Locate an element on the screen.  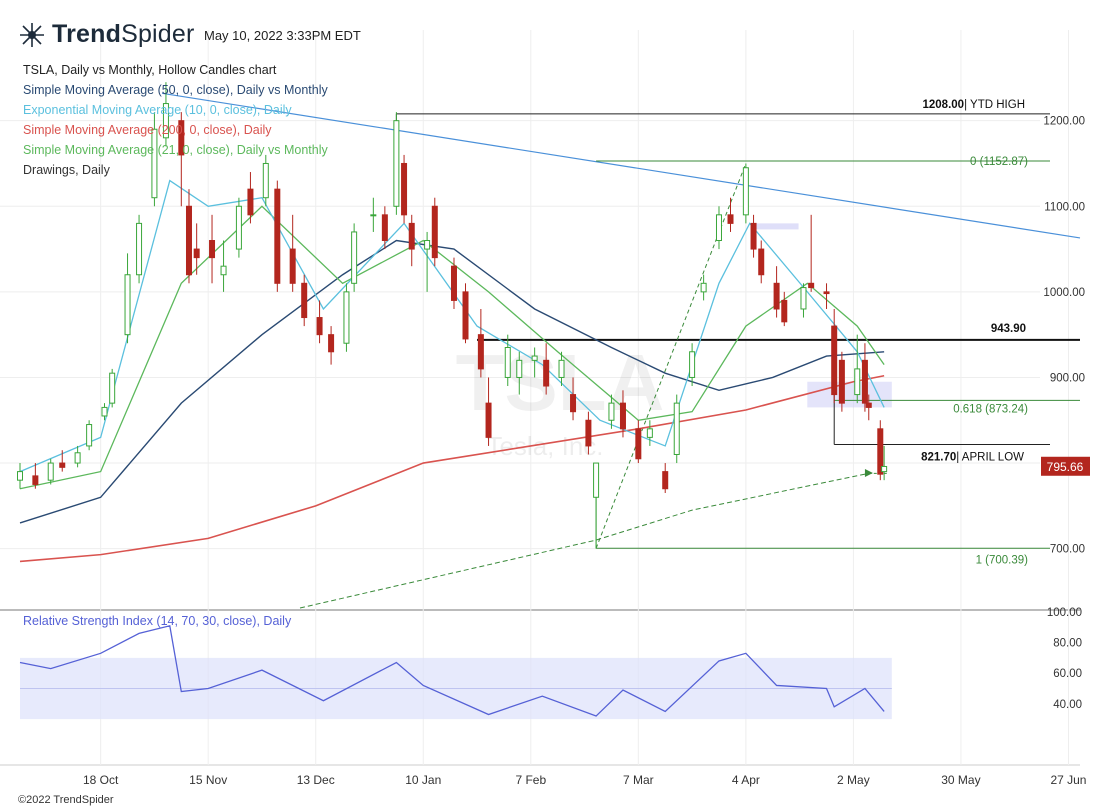
brand-name: TrendSpider is located at coordinates (123, 34).